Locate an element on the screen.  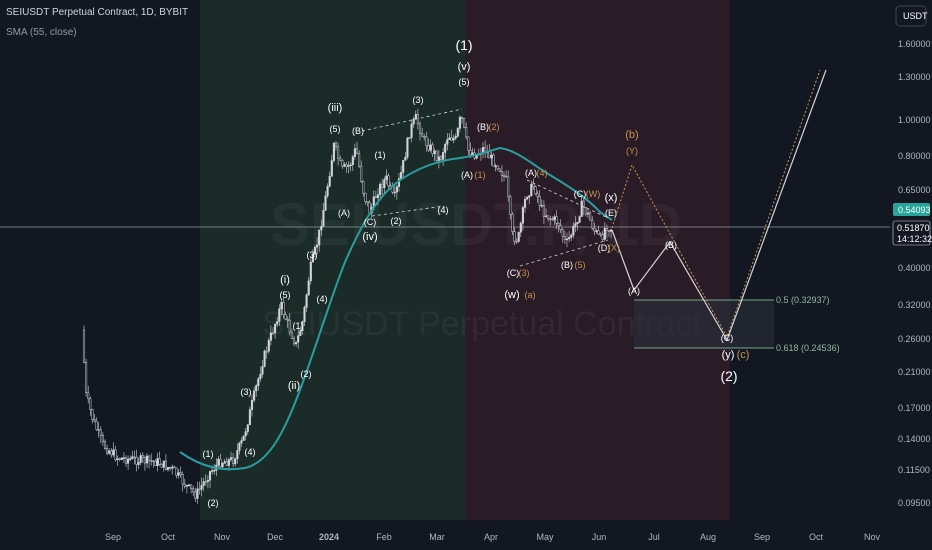
price-tick-label: 0.21000 is located at coordinates (914, 372).